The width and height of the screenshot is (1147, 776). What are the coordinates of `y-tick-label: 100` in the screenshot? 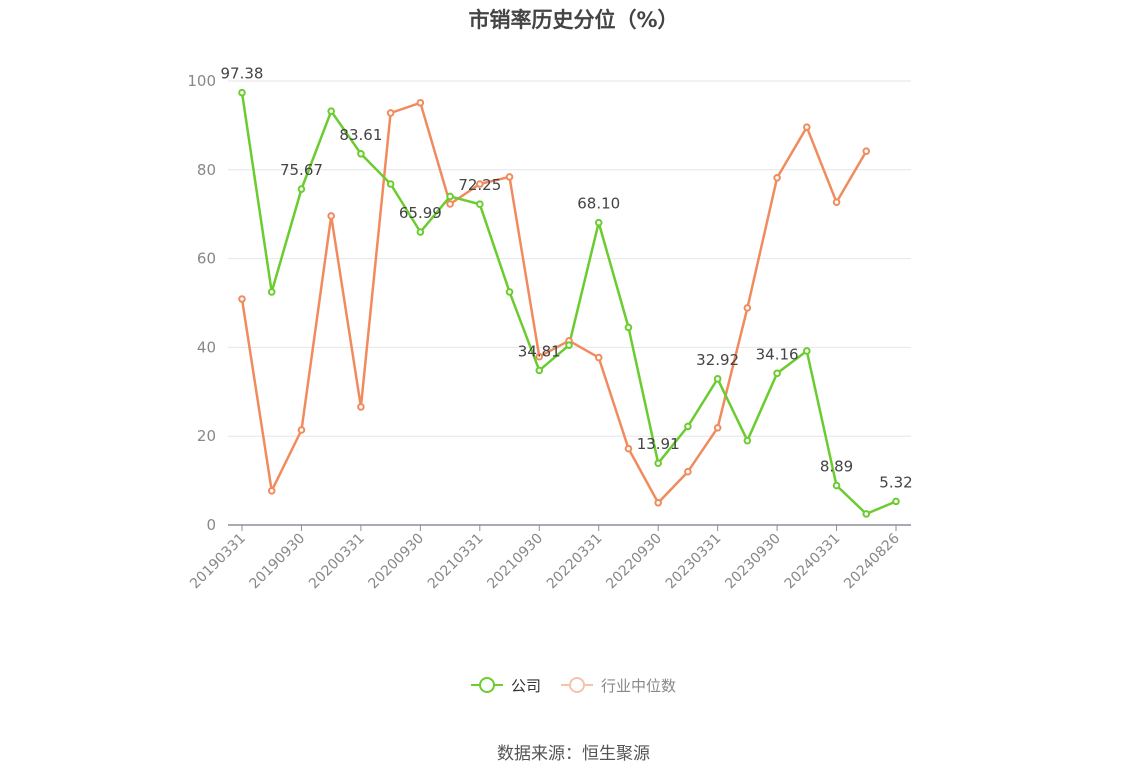 It's located at (201, 81).